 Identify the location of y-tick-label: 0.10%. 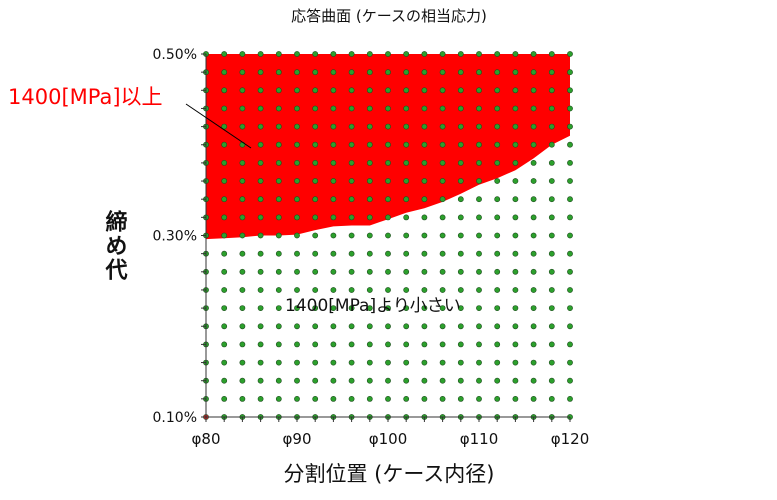
(175, 418).